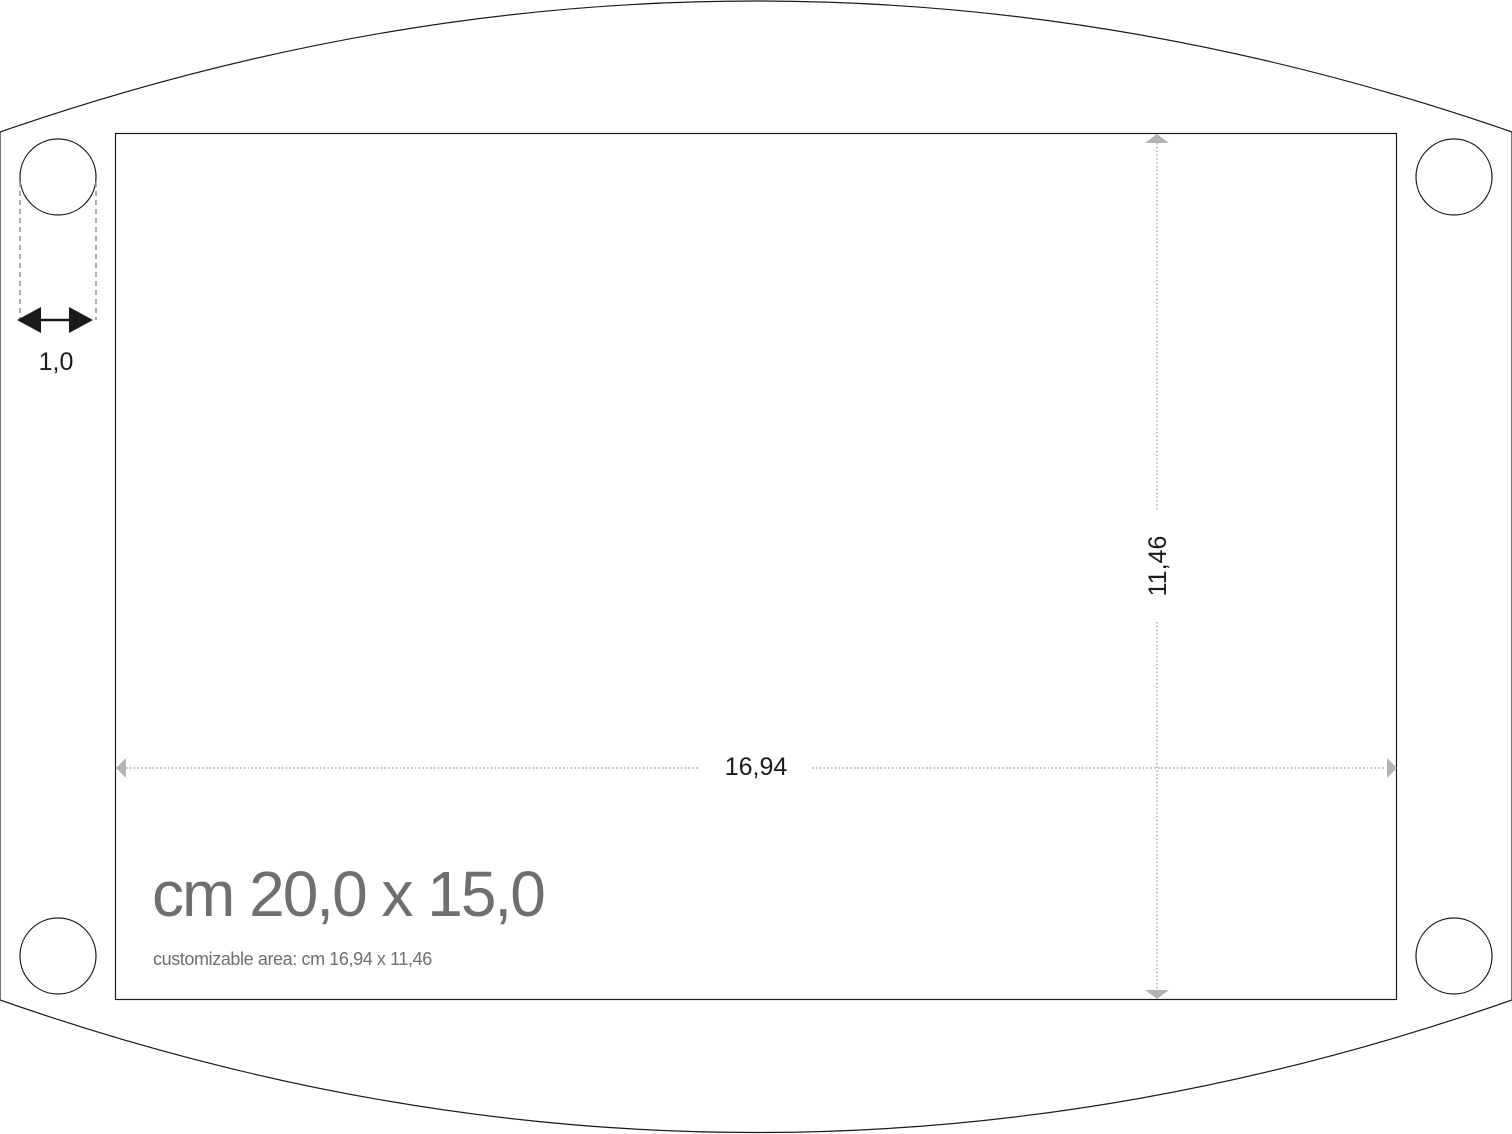 This screenshot has height=1134, width=1512. What do you see at coordinates (348, 894) in the screenshot?
I see `size-title: cm 20,0 x 15,0` at bounding box center [348, 894].